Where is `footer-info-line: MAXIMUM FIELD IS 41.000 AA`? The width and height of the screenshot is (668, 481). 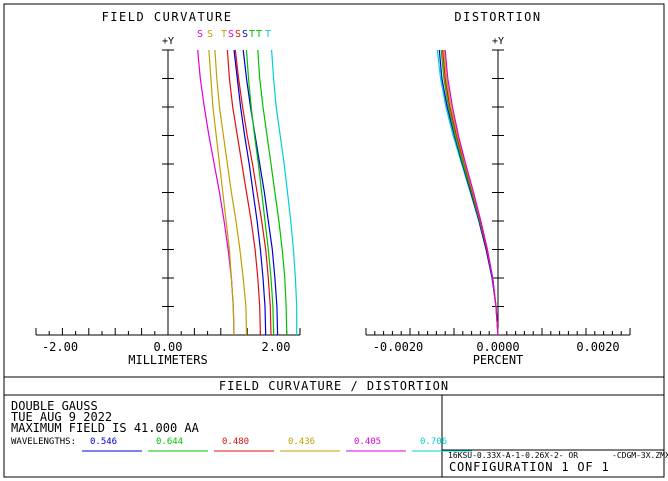
footer-info-line: MAXIMUM FIELD IS 41.000 AA is located at coordinates (105, 428).